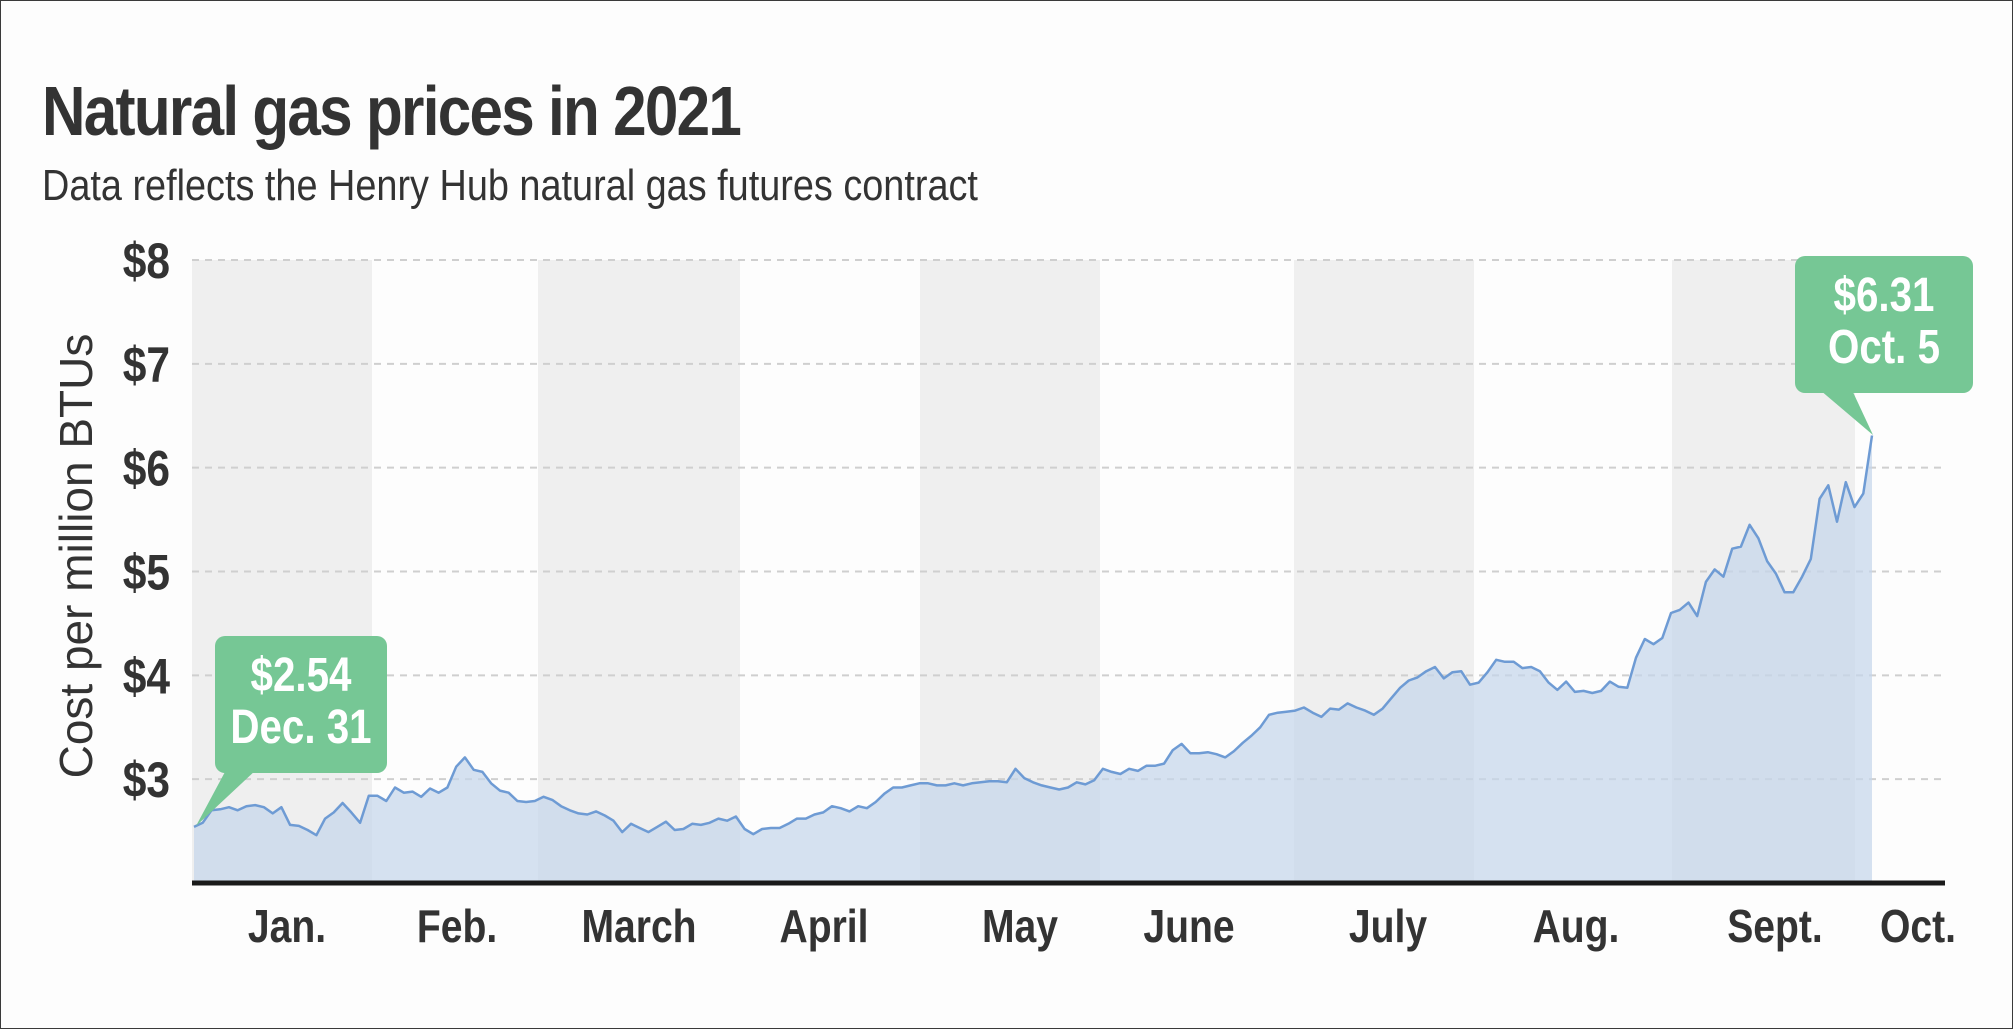 The image size is (2013, 1029). What do you see at coordinates (823, 927) in the screenshot?
I see `x-tick-label: April` at bounding box center [823, 927].